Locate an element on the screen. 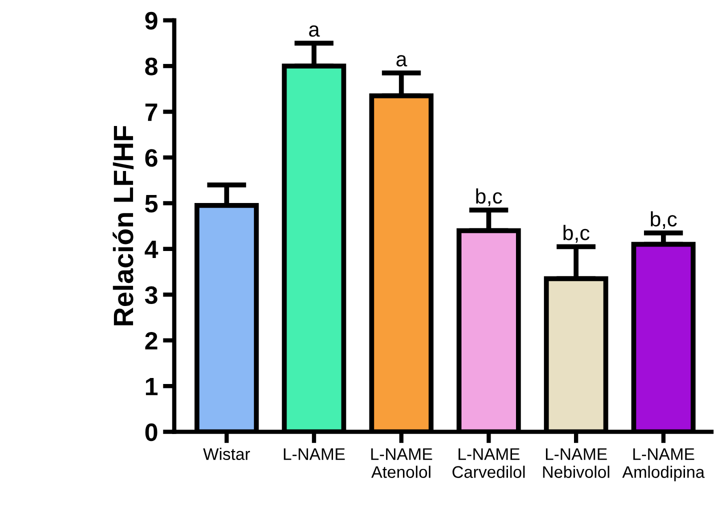 The height and width of the screenshot is (508, 726). x-tick-label: Wistar is located at coordinates (226, 454).